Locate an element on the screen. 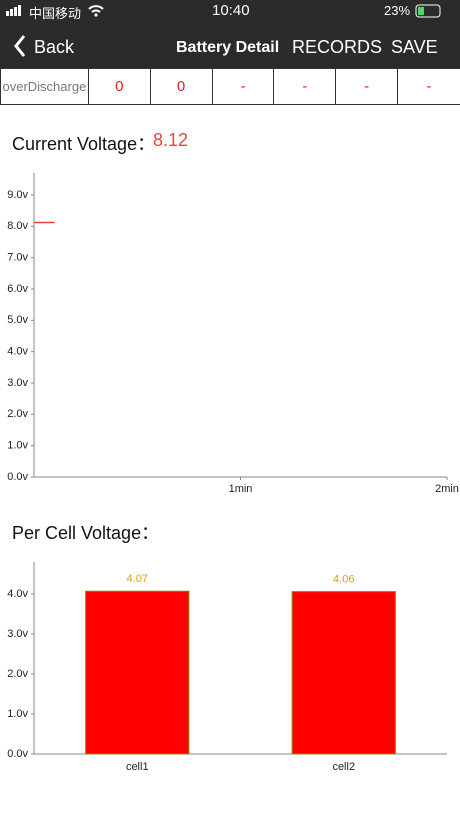 Image resolution: width=460 pixels, height=818 pixels. carrier: 中国移动 is located at coordinates (55, 13).